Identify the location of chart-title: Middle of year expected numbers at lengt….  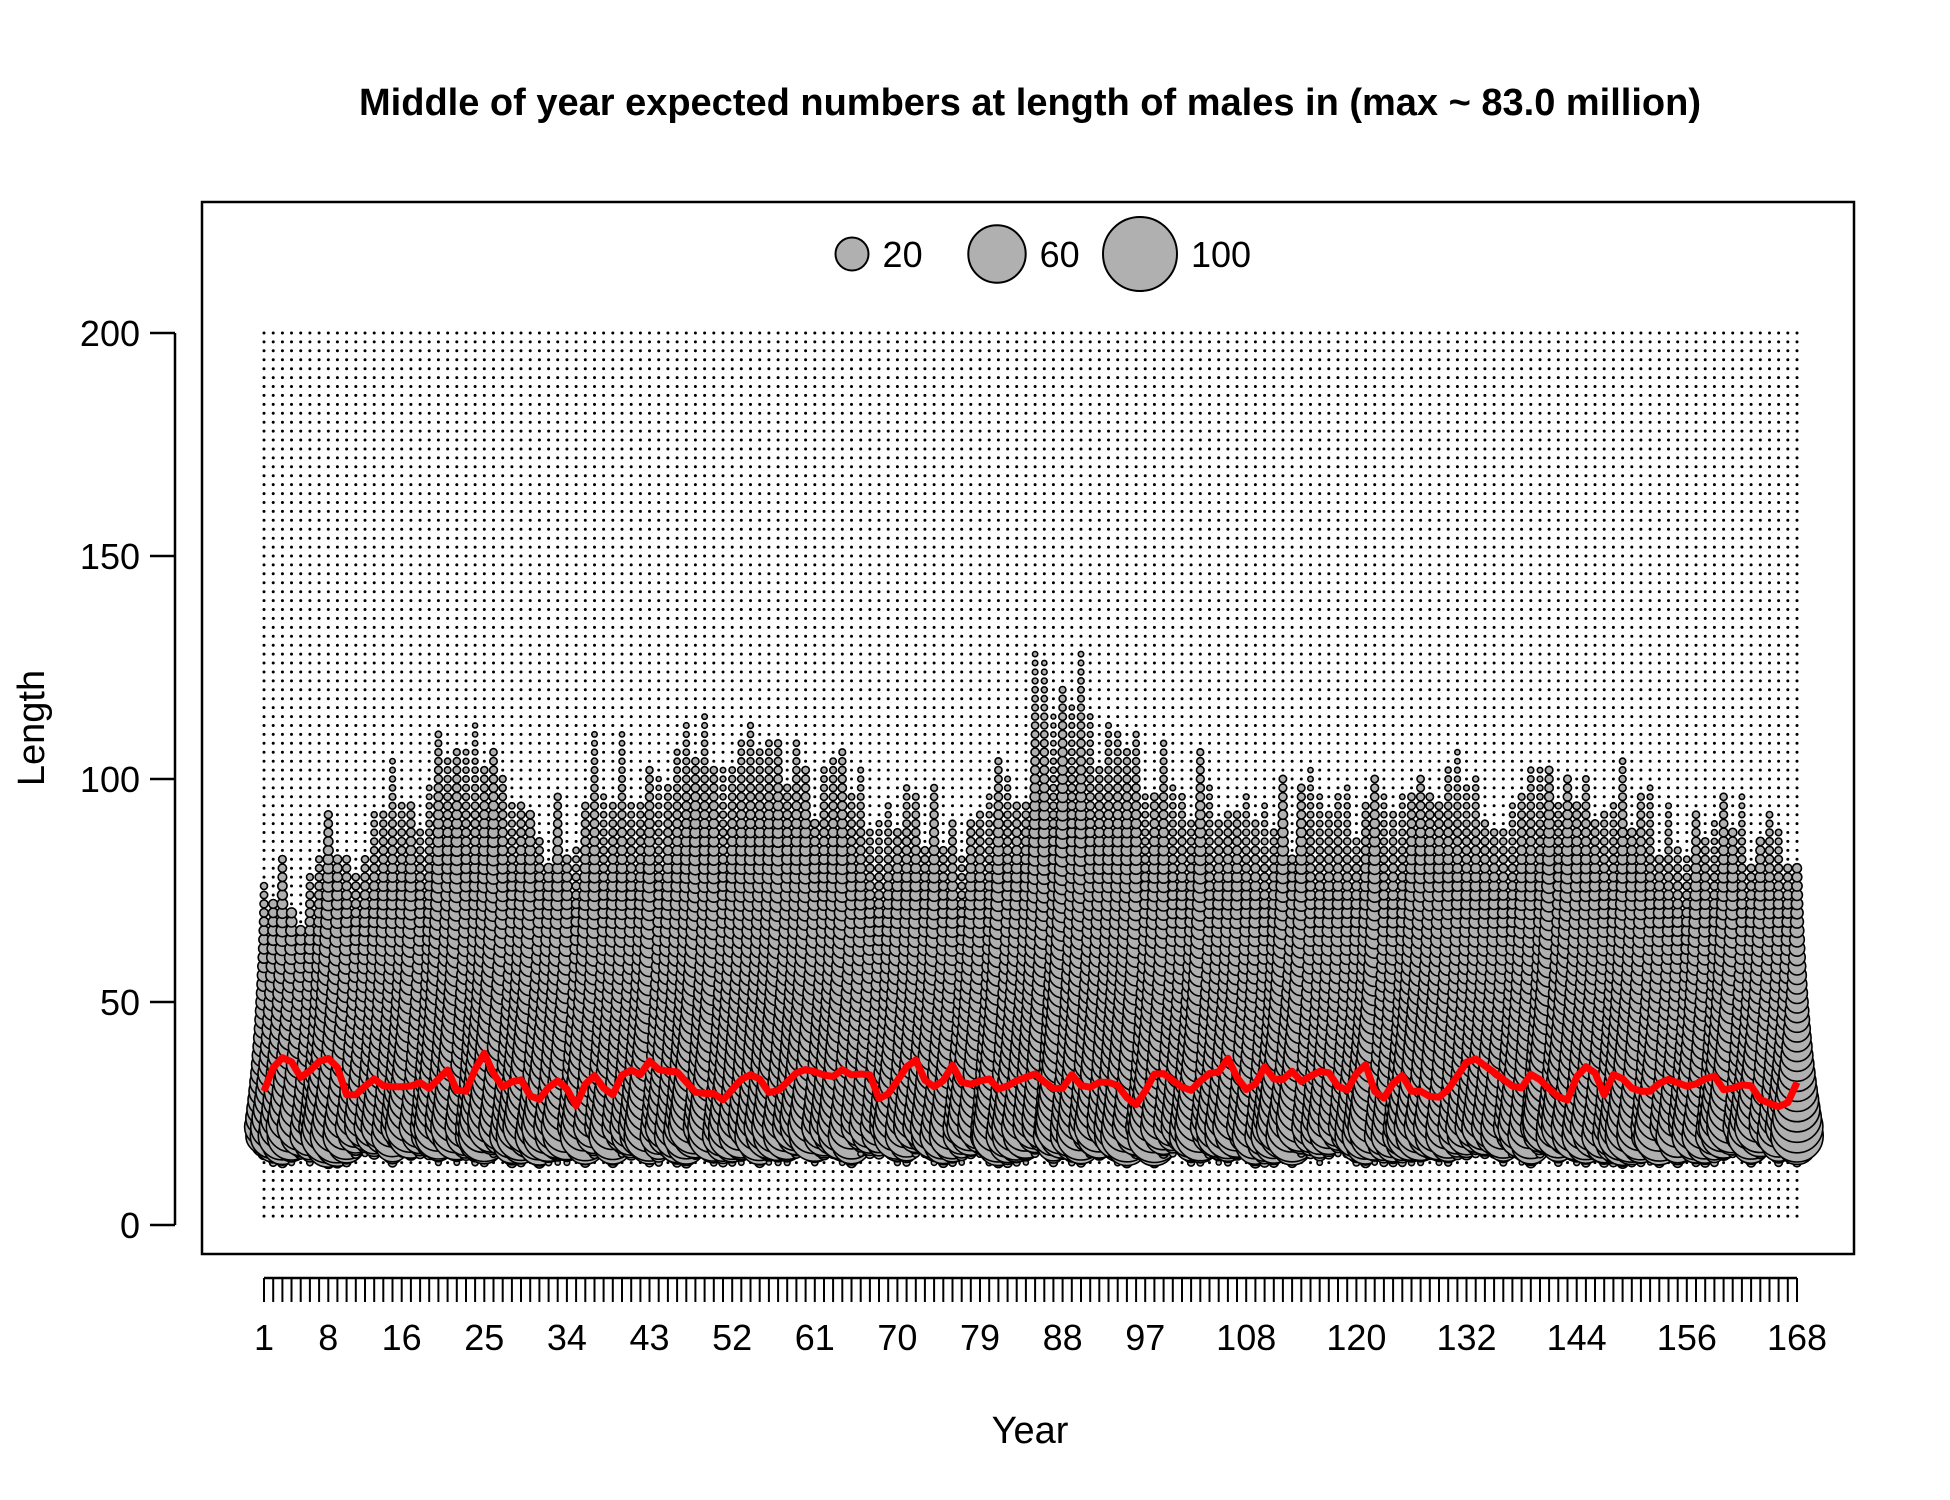
(1030, 103).